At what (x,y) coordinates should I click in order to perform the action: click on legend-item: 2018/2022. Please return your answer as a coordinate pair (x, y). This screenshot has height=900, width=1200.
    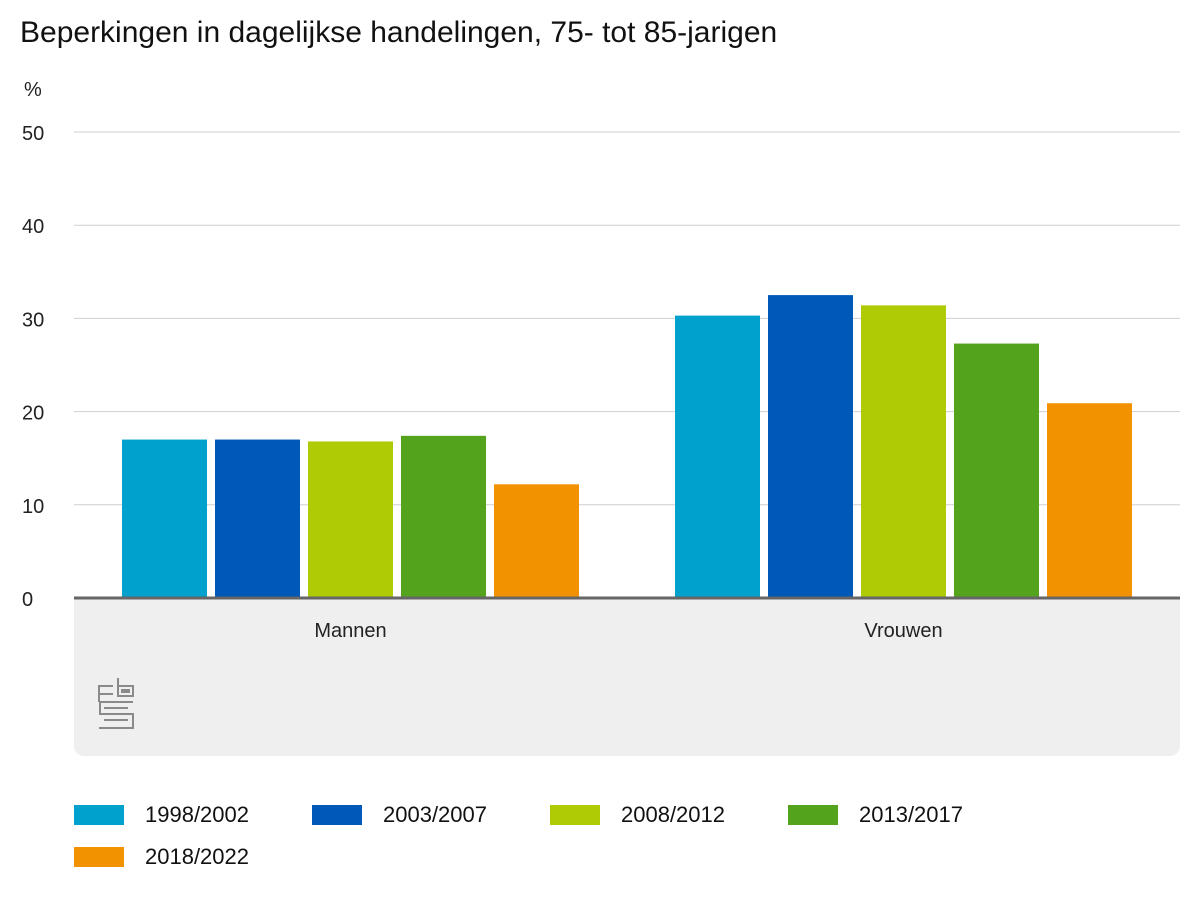
    Looking at the image, I should click on (161, 857).